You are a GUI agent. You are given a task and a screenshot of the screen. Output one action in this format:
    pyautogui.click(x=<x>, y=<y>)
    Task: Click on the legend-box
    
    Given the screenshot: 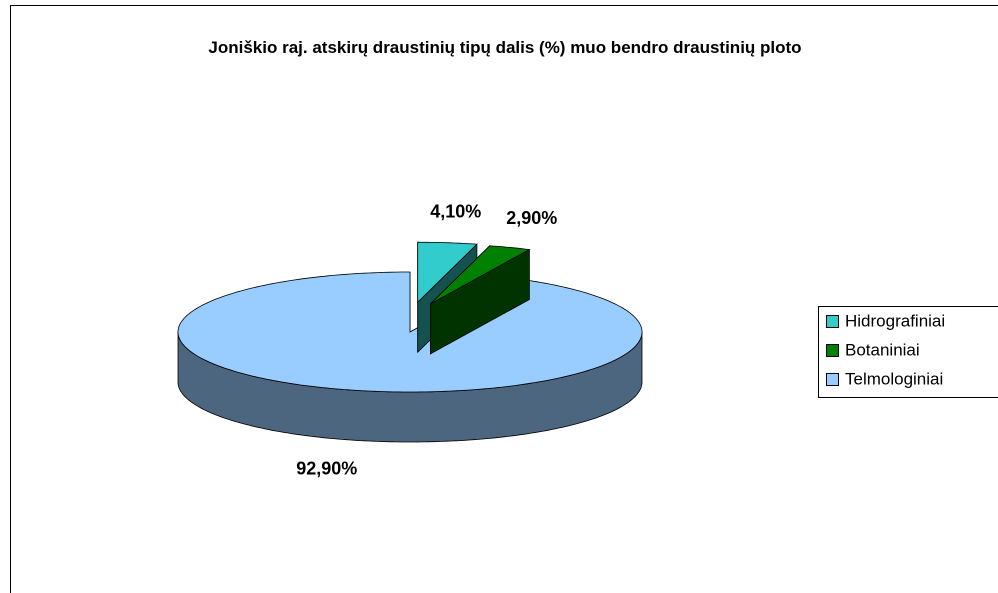 What is the action you would take?
    pyautogui.click(x=908, y=352)
    